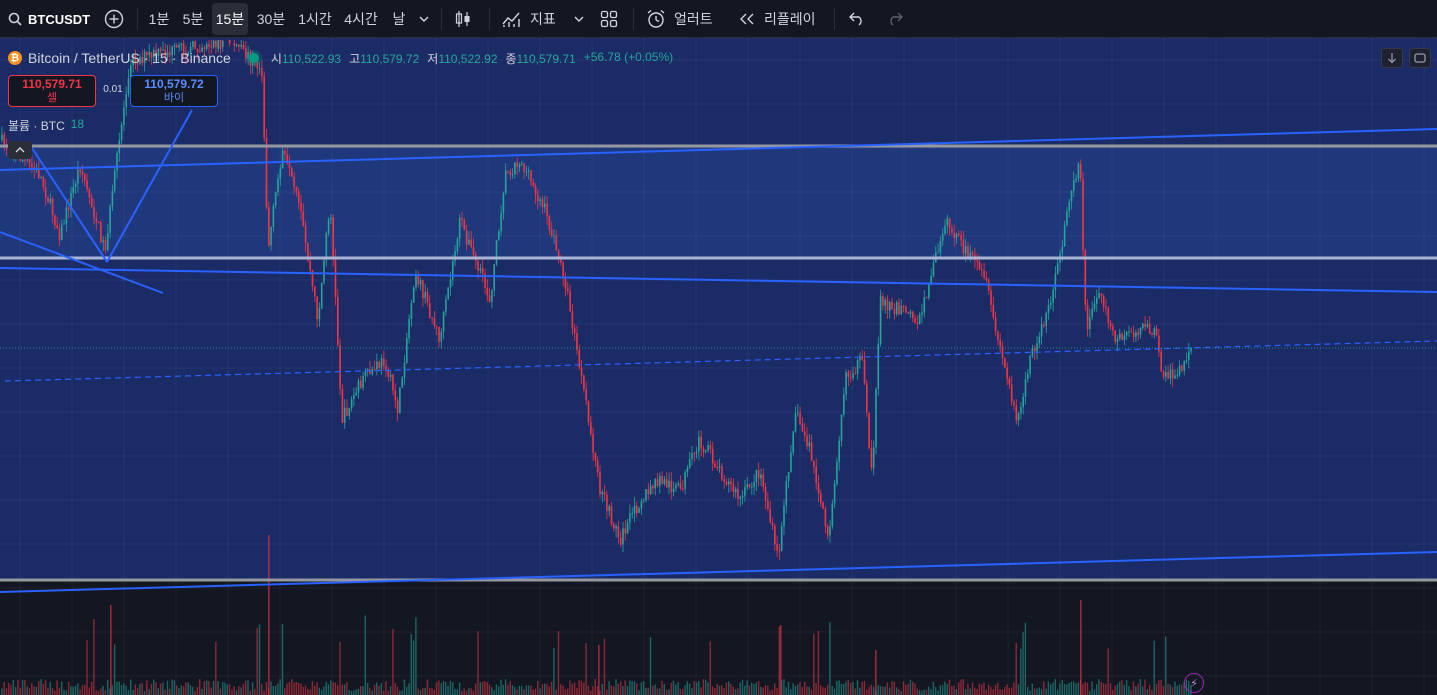 Image resolution: width=1437 pixels, height=695 pixels. What do you see at coordinates (230, 19) in the screenshot?
I see `timeframe-15m: 15분` at bounding box center [230, 19].